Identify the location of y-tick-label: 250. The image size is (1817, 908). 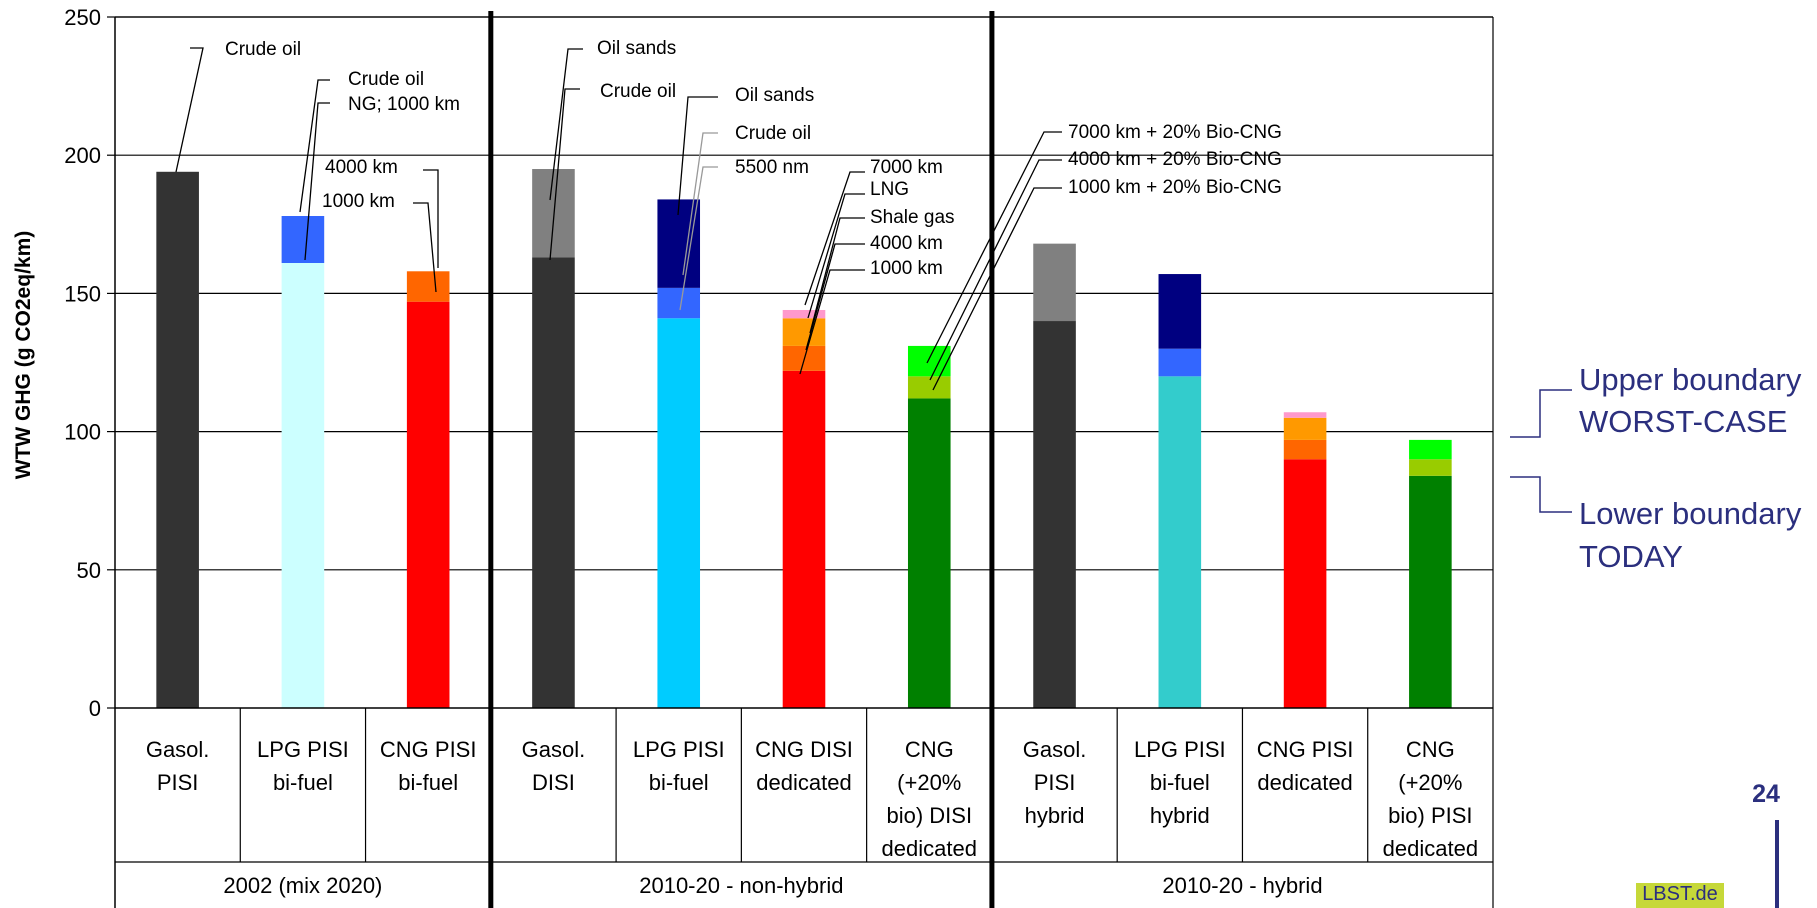
(82, 17).